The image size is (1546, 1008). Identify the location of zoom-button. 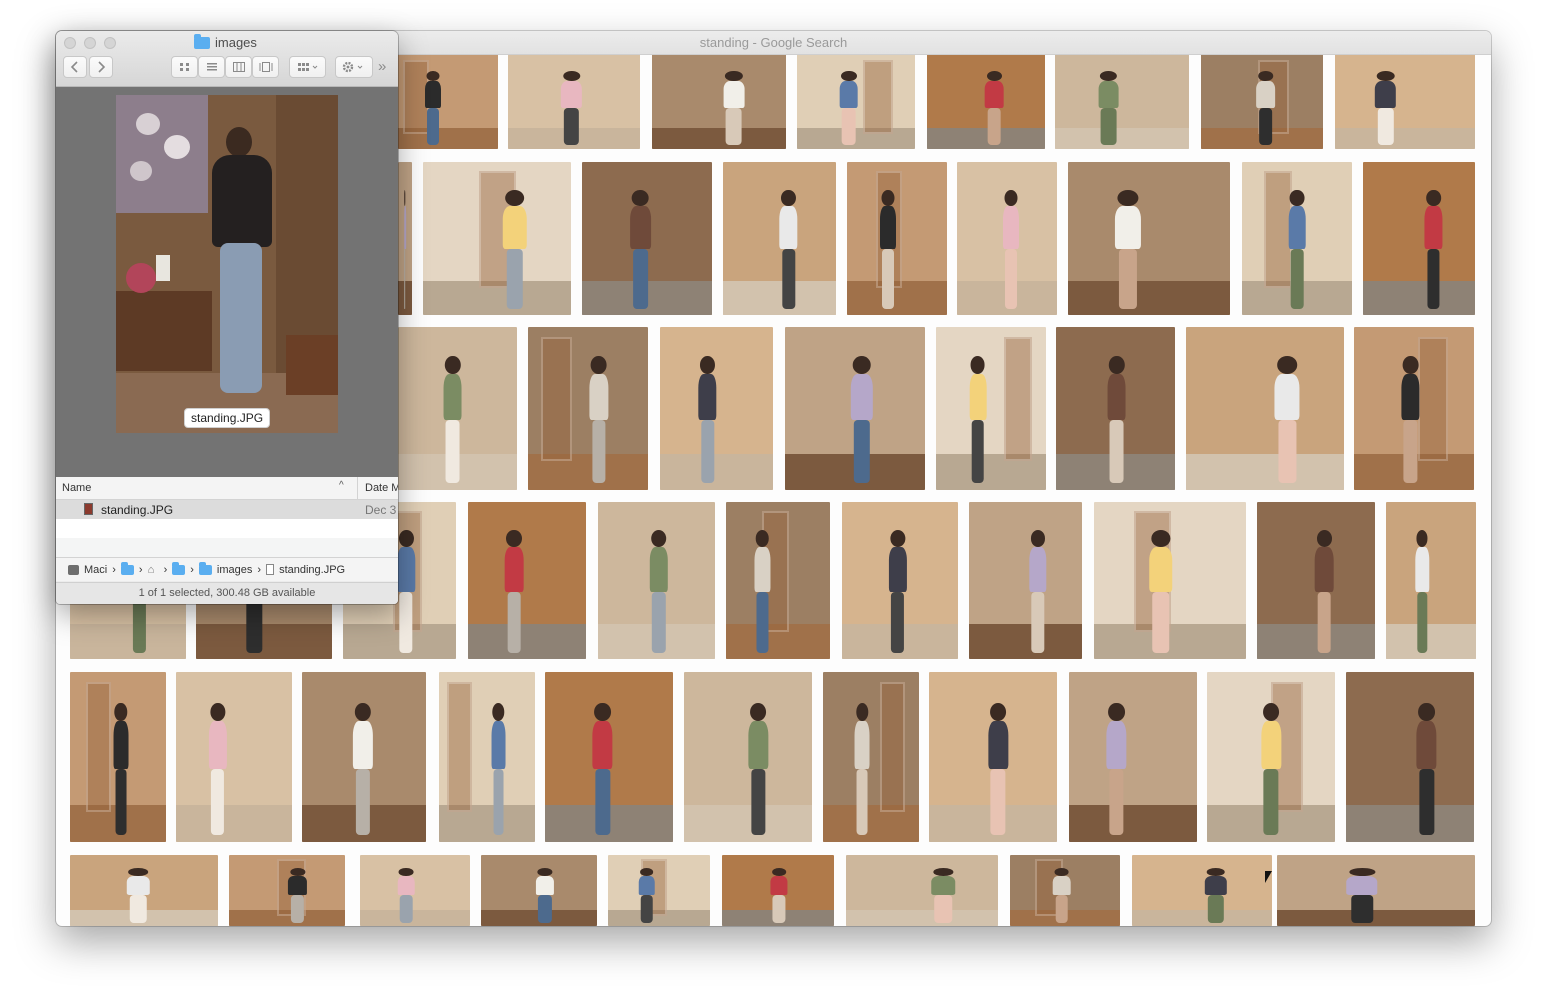
(110, 43).